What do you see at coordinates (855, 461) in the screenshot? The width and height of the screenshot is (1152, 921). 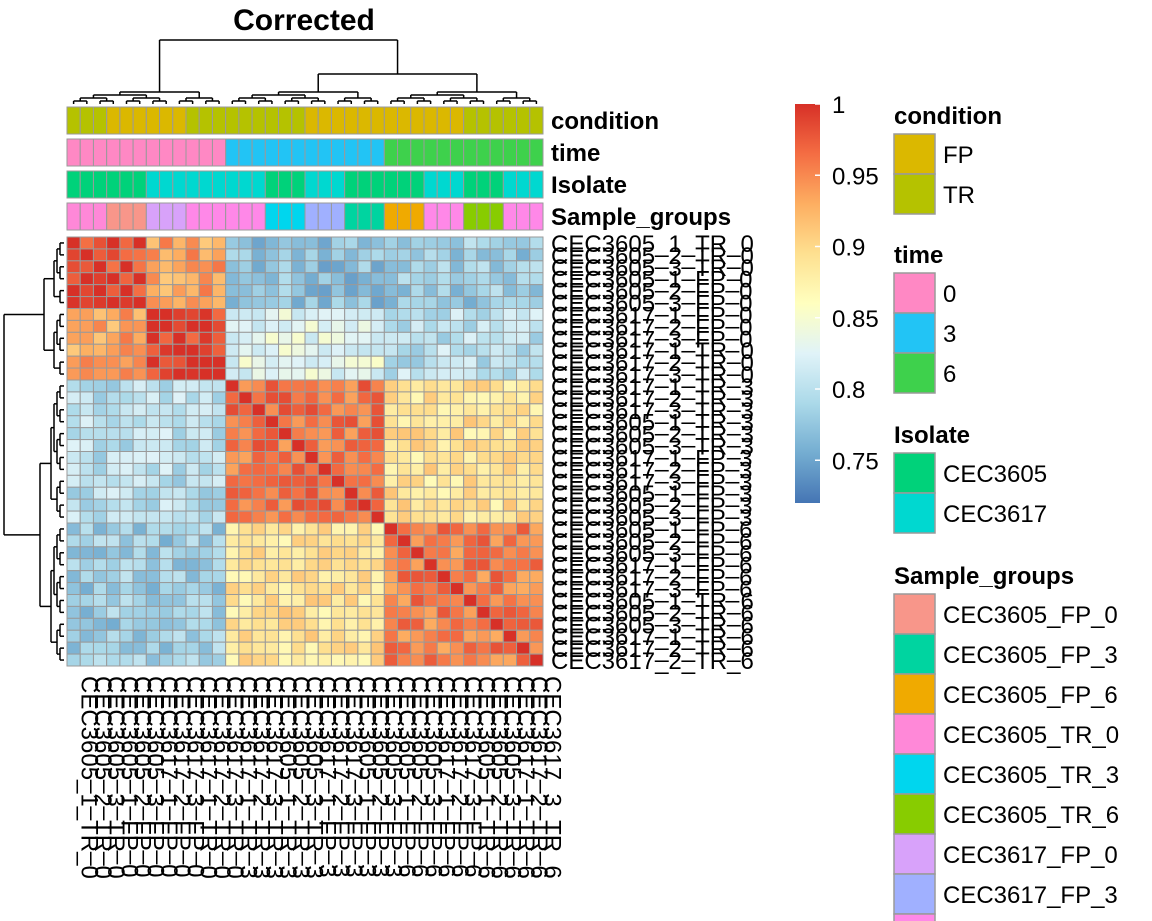 I see `colorbar-tick-label: 0.75` at bounding box center [855, 461].